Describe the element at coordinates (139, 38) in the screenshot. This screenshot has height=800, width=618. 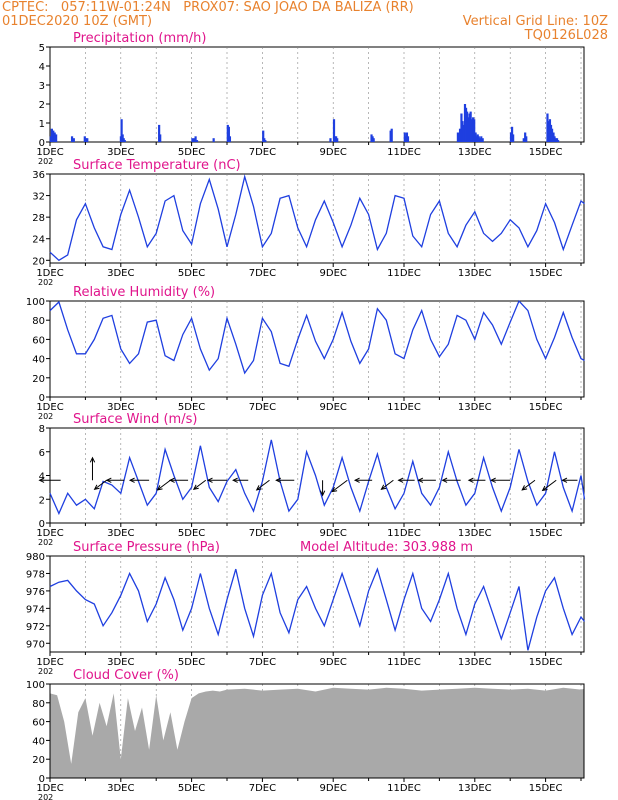
I see `panel-title: Precipitation (mm/h)` at that location.